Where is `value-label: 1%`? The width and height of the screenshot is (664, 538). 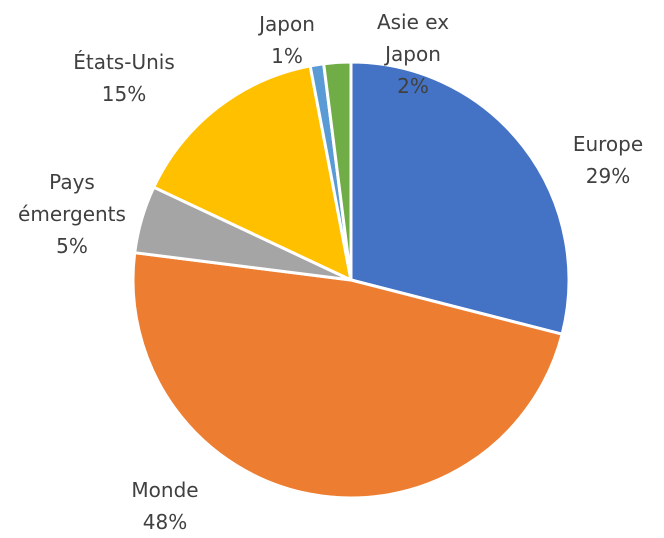
value-label: 1% is located at coordinates (287, 56).